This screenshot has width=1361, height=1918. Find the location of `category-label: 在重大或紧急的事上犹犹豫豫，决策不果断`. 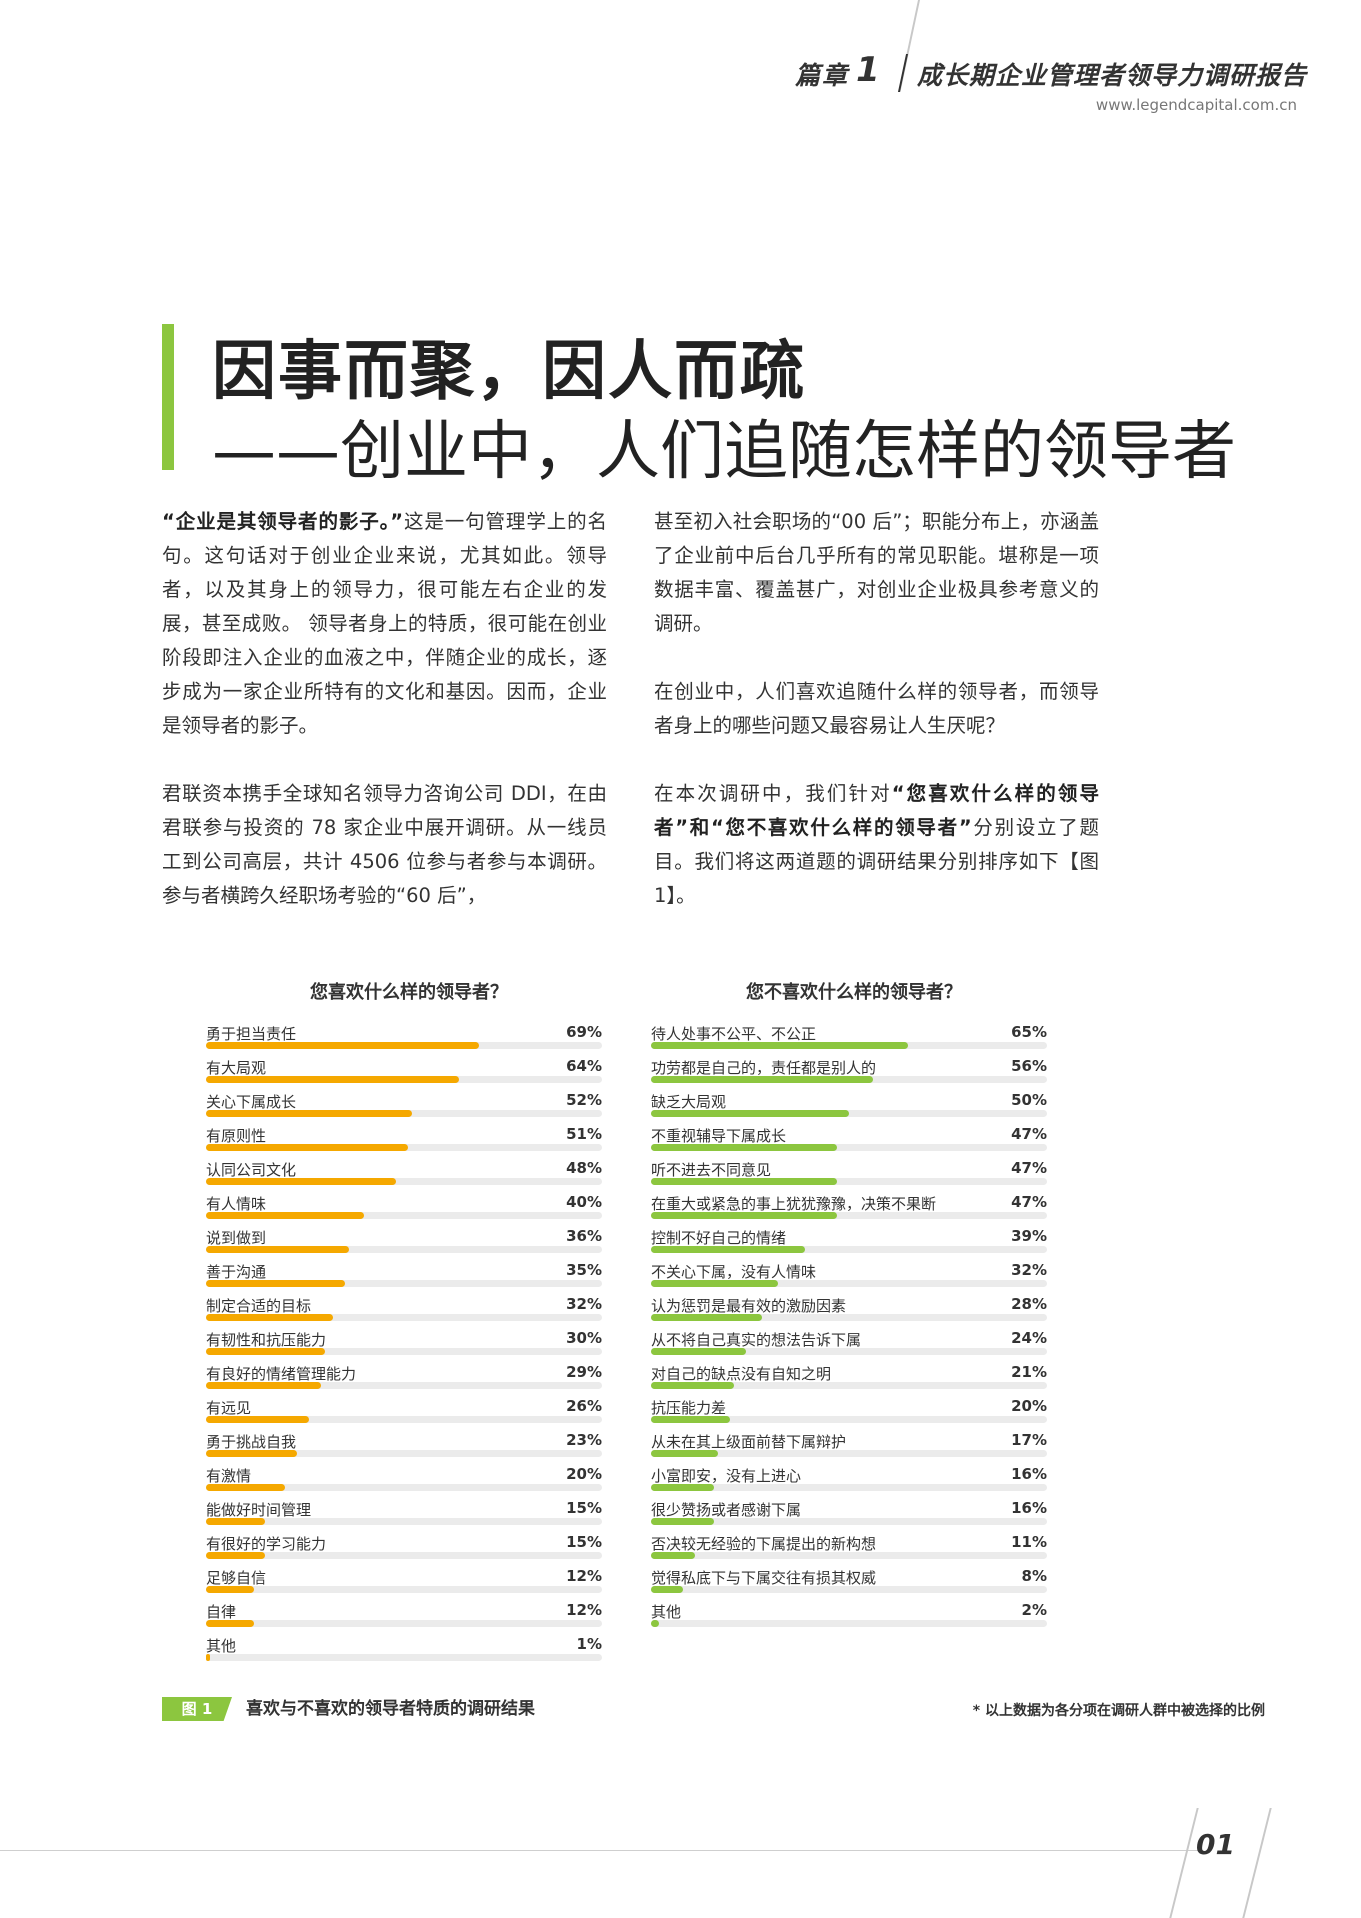

category-label: 在重大或紧急的事上犹犹豫豫，决策不果断 is located at coordinates (794, 1204).